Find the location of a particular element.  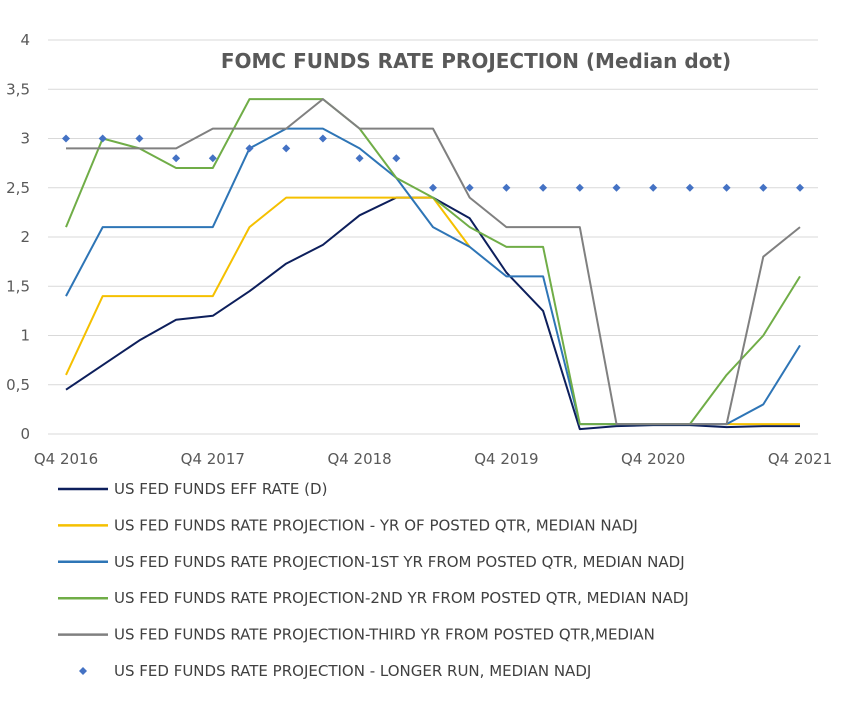

y-tick-label: 2,5 is located at coordinates (18, 188).